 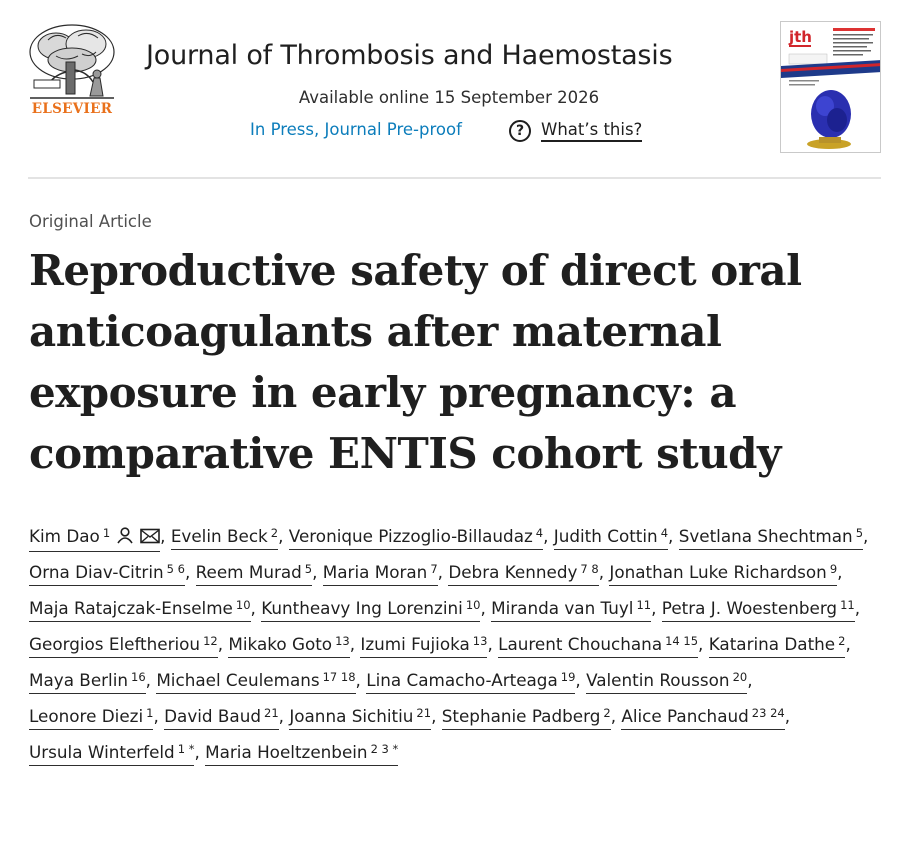 I want to click on journal-title-link: Journal of Thrombosis and Haemostasis, so click(x=456, y=55).